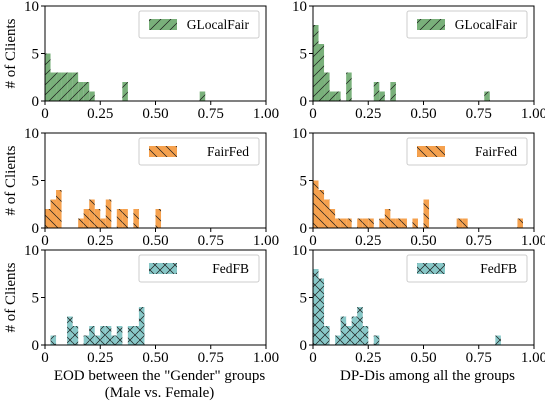 The width and height of the screenshot is (545, 413). I want to click on panel-2: 0 0.25 0.50 0.75 1.00 0 5 10 GLocalFair, so click(418, 61).